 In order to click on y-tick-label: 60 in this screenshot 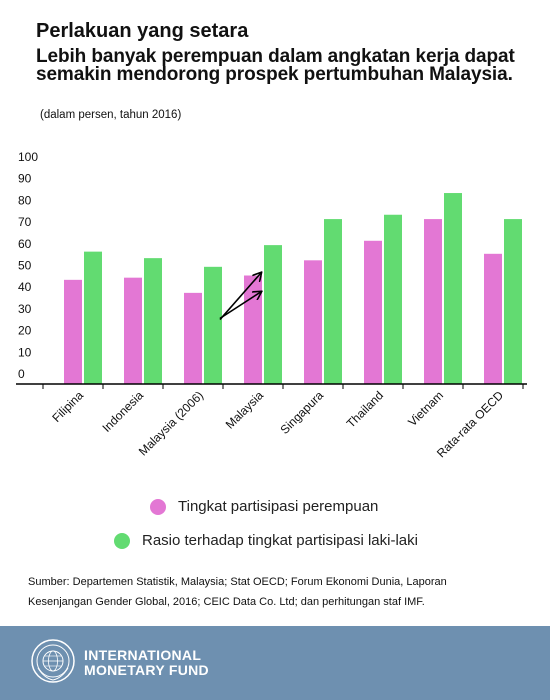, I will do `click(25, 244)`.